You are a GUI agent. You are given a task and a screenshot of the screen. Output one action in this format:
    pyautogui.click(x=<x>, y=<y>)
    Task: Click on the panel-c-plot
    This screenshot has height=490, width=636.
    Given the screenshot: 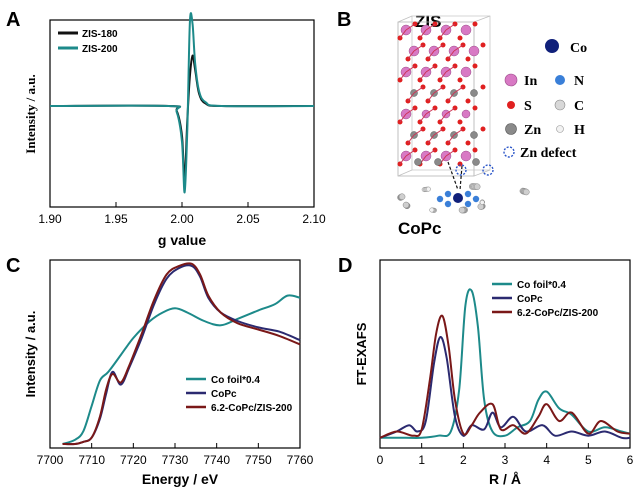 What is the action you would take?
    pyautogui.click(x=181, y=354)
    